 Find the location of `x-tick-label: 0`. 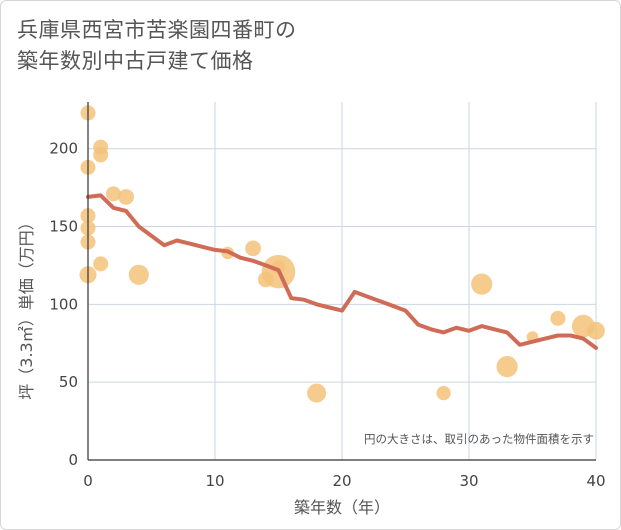

x-tick-label: 0 is located at coordinates (88, 481).